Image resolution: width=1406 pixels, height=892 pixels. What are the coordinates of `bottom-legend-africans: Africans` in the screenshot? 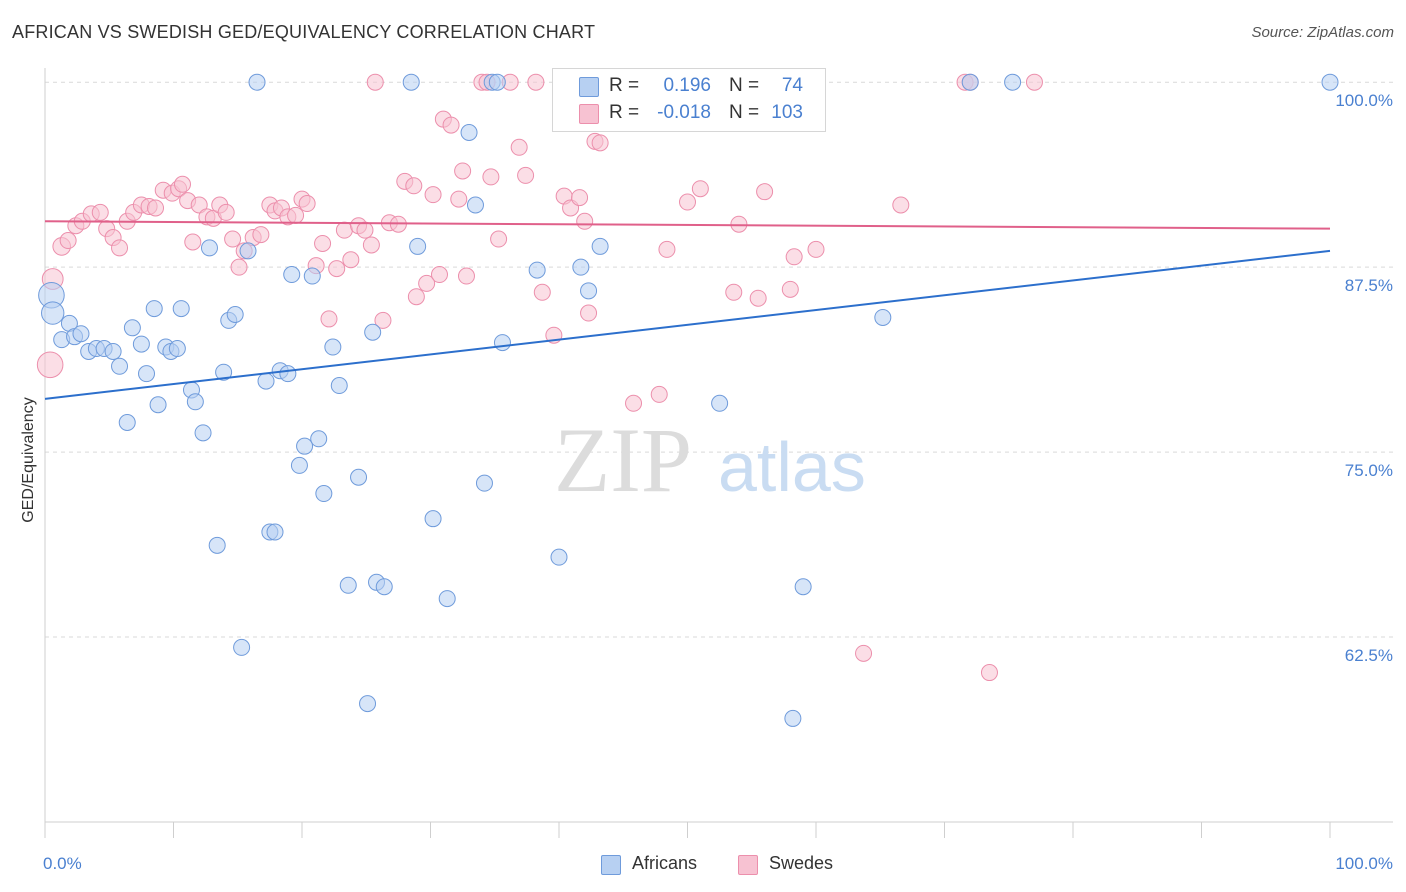 It's located at (665, 863).